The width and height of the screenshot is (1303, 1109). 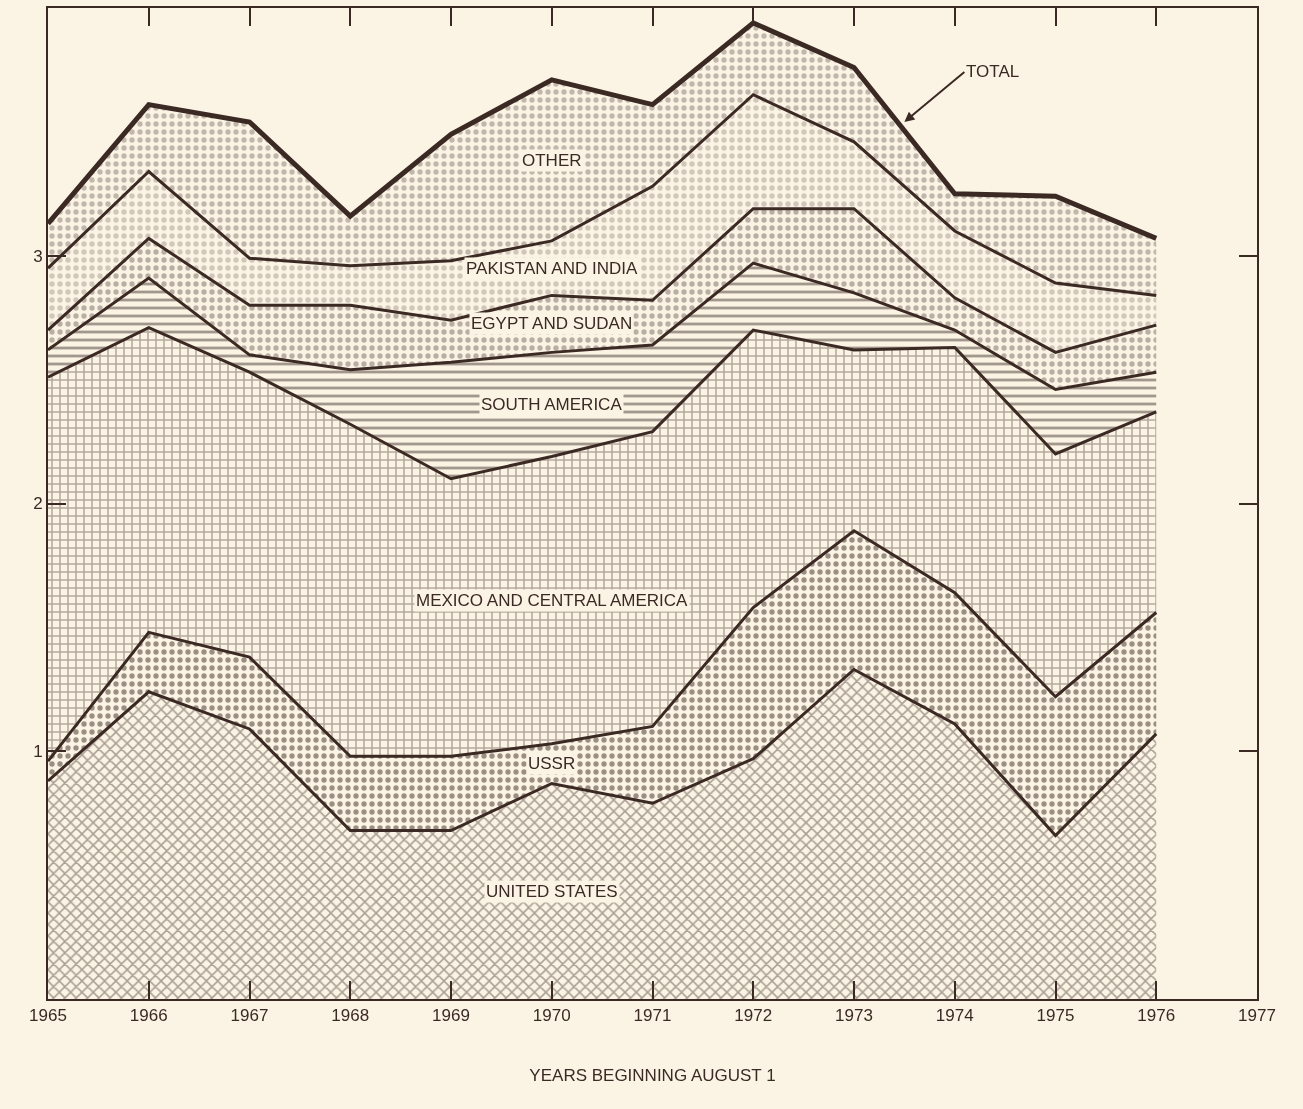 I want to click on series-label: UNITED STATES, so click(x=552, y=891).